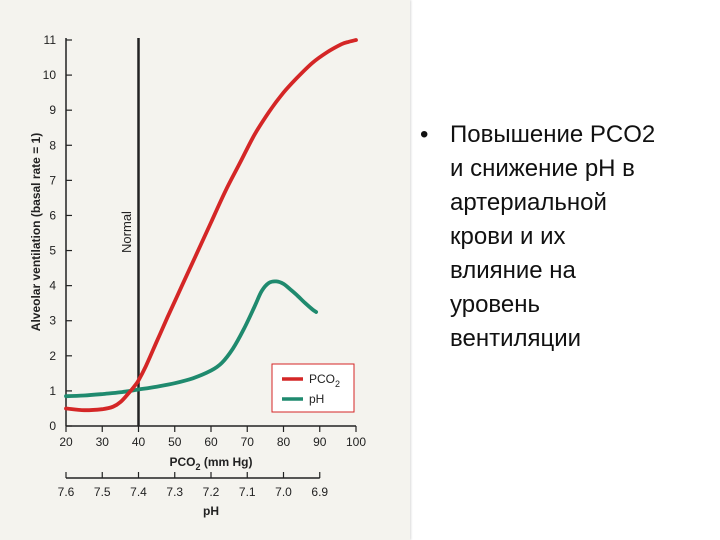 Image resolution: width=720 pixels, height=540 pixels. I want to click on ph-axis-label: pH, so click(211, 511).